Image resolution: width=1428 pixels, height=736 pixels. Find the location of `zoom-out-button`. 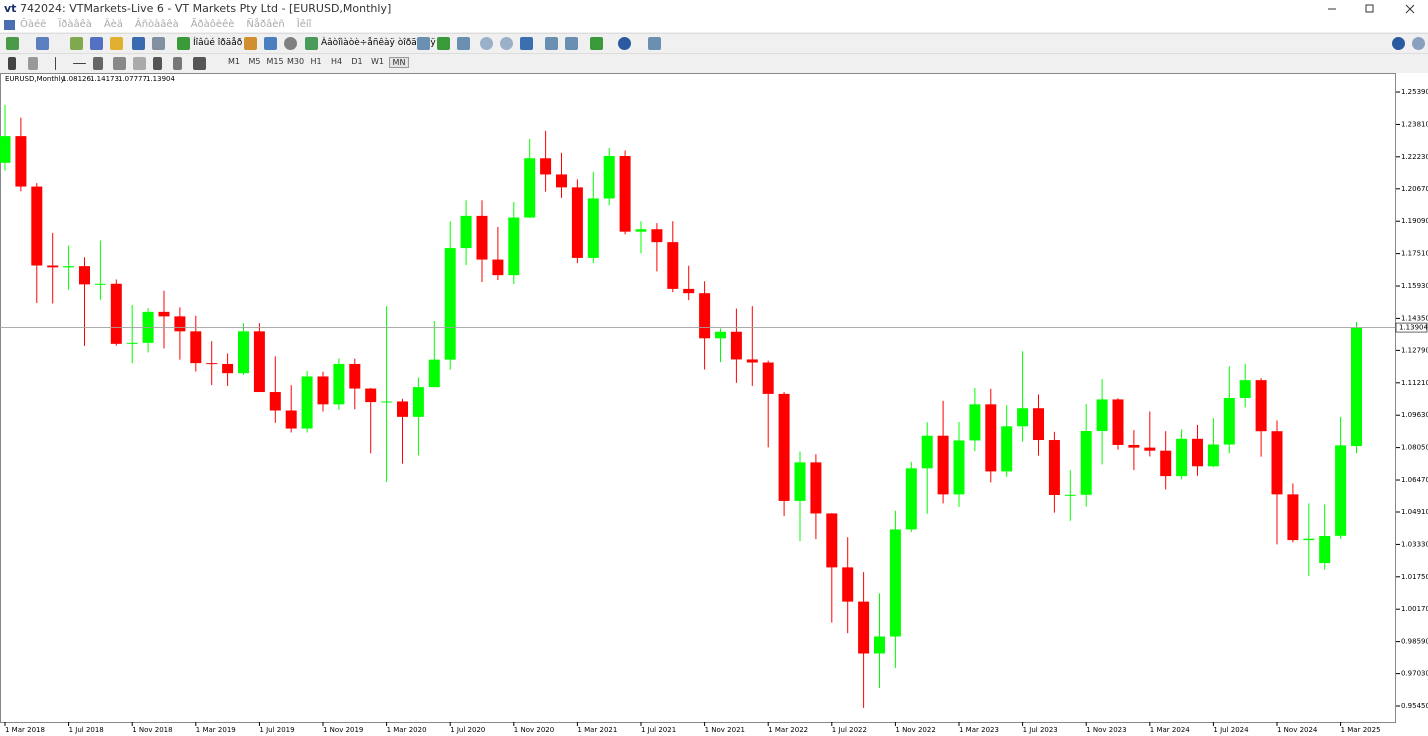

zoom-out-button is located at coordinates (506, 43).